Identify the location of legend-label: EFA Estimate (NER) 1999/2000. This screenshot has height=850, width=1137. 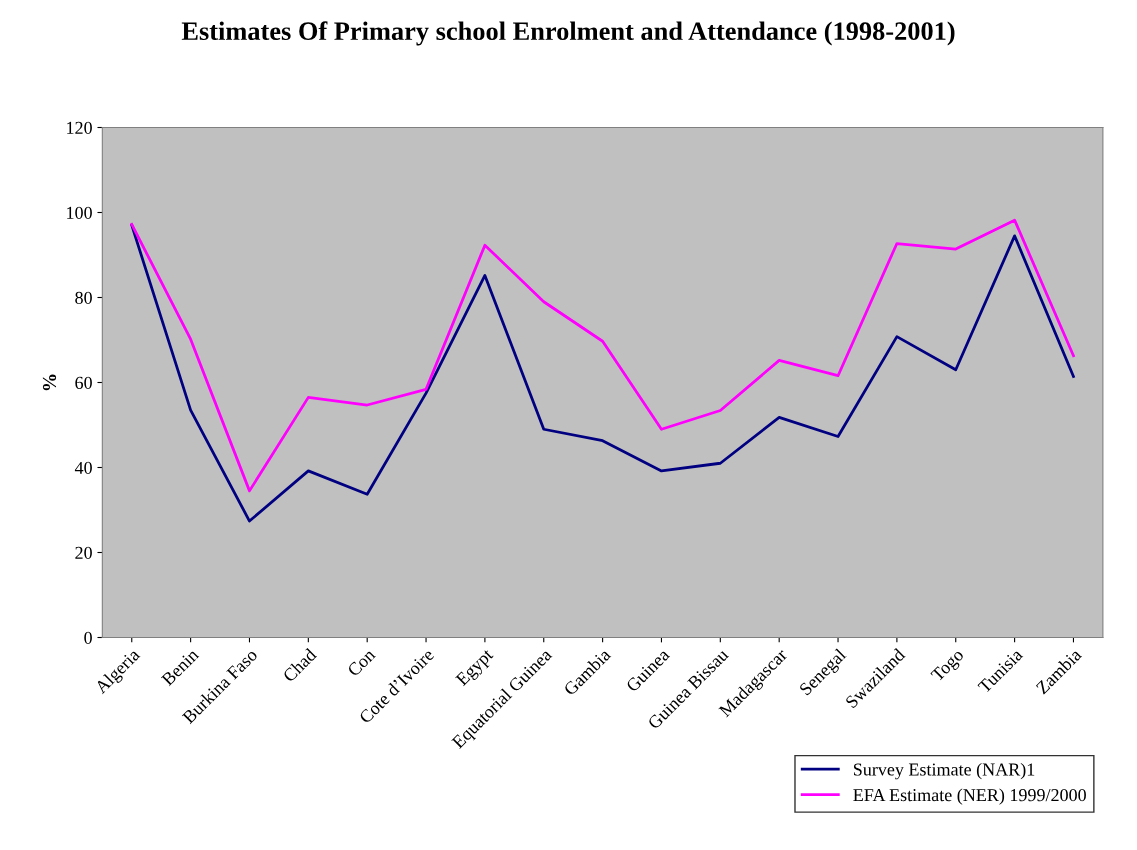
(969, 796).